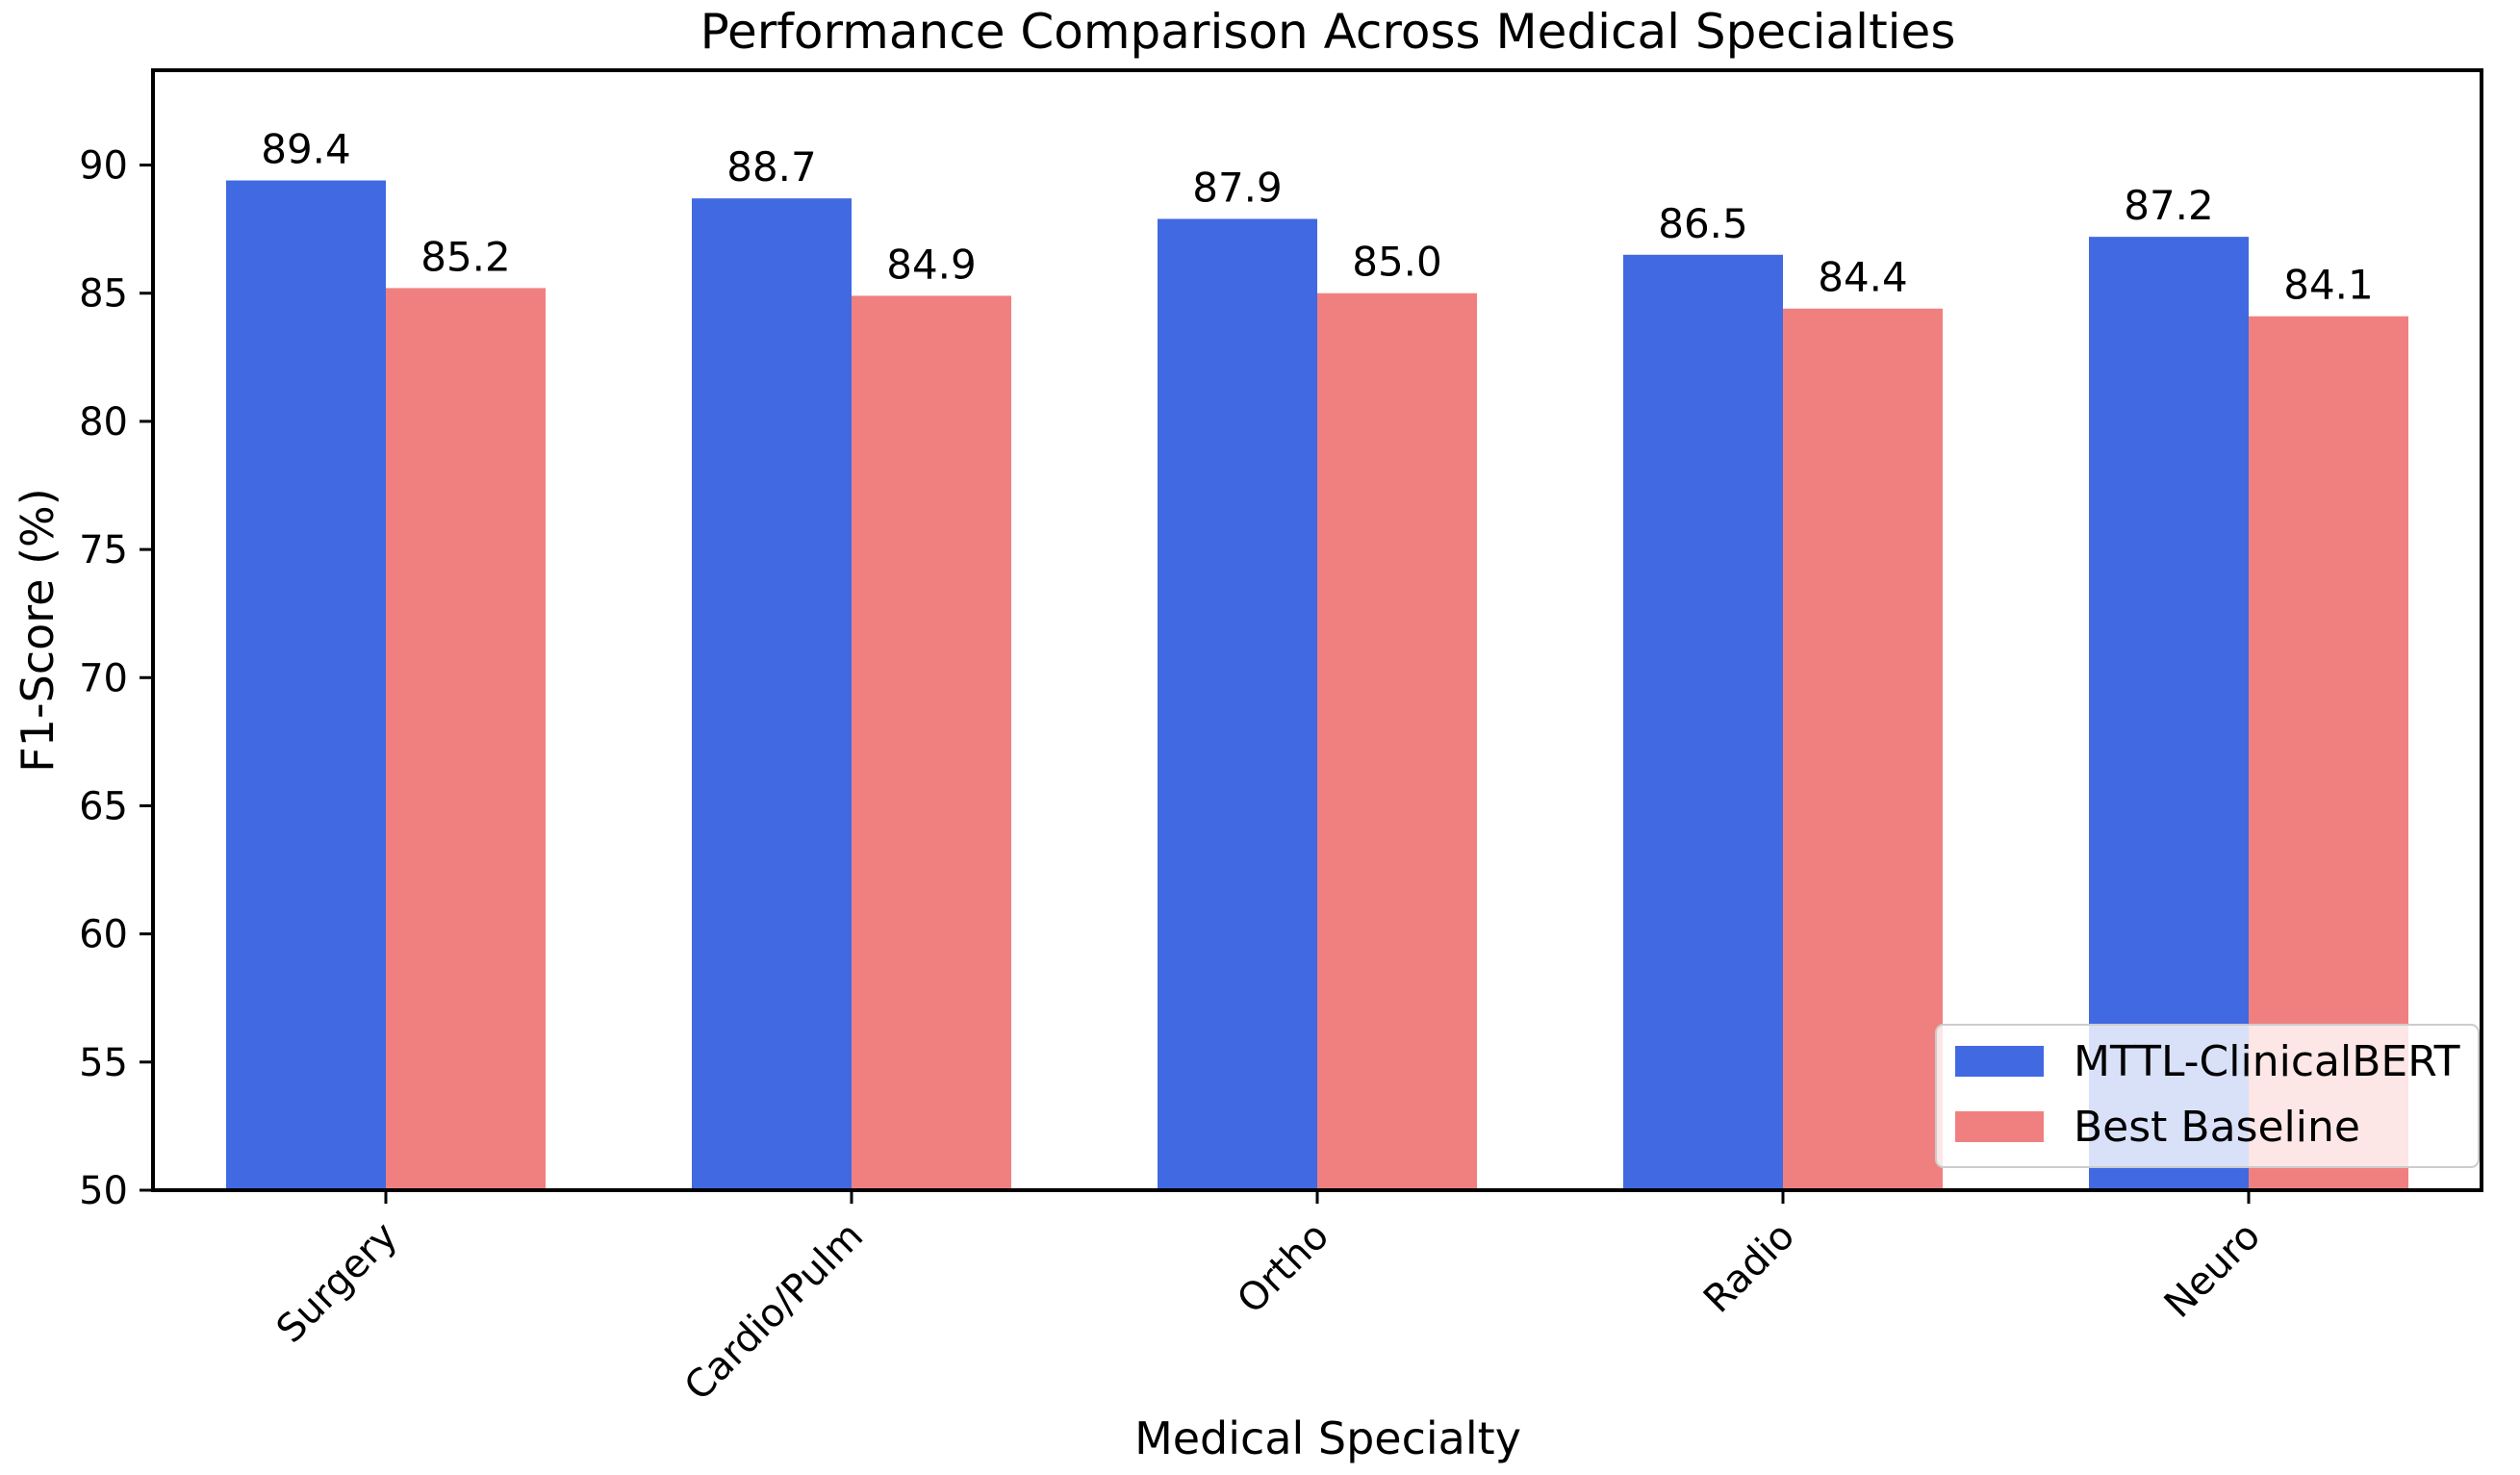 The width and height of the screenshot is (2520, 1475). Describe the element at coordinates (1397, 741) in the screenshot. I see `bar-best-baseline-ortho` at that location.